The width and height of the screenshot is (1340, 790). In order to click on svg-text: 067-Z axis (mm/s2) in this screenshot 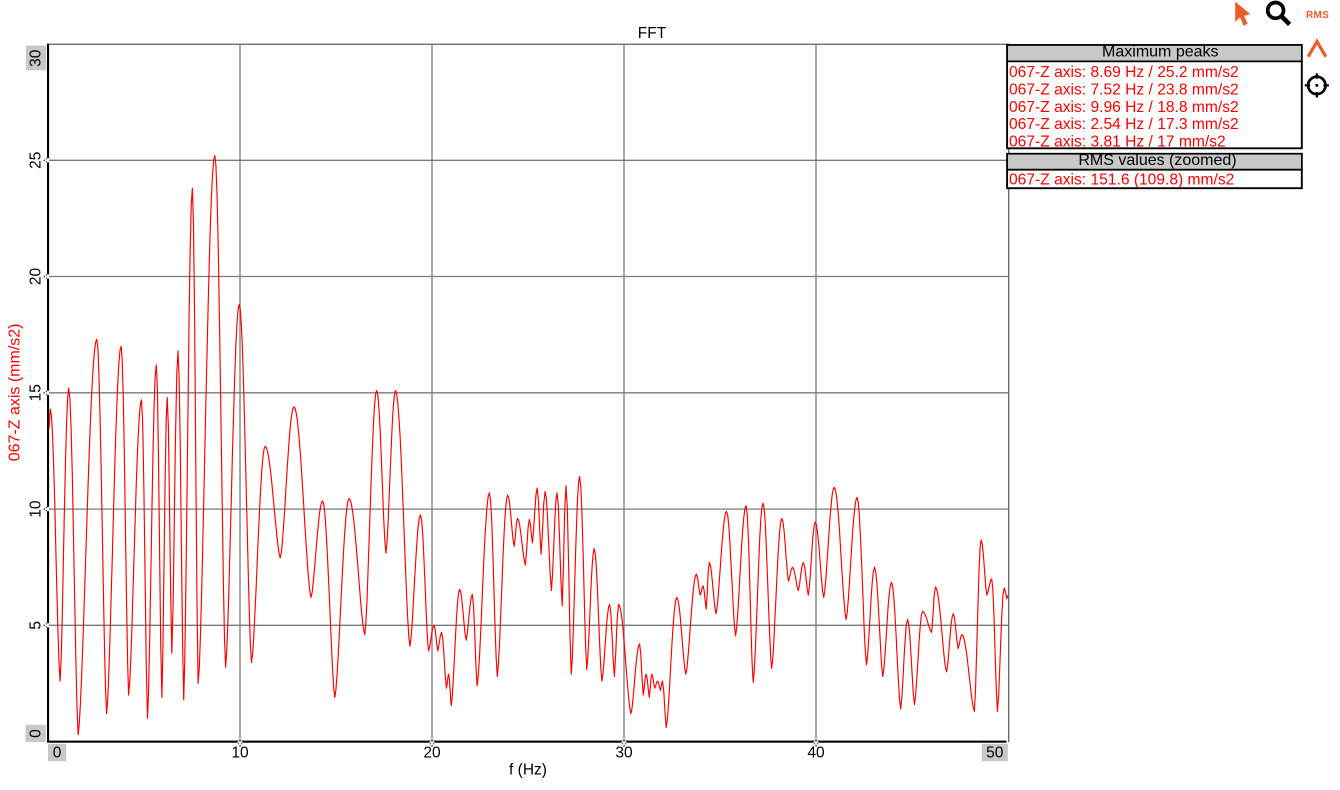, I will do `click(15, 393)`.